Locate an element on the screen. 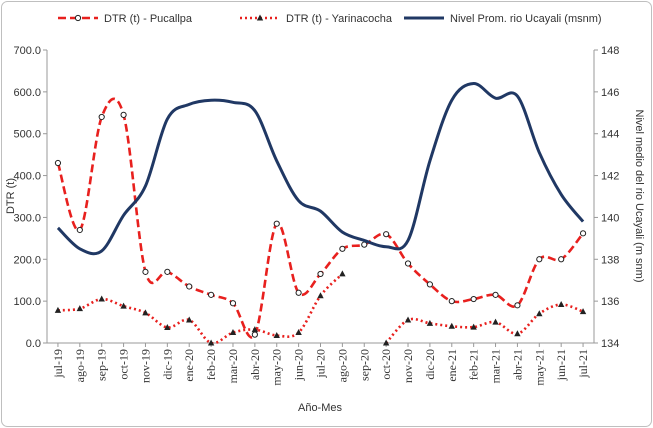 The height and width of the screenshot is (428, 653). x-tick-label: jul-19 is located at coordinates (58, 364).